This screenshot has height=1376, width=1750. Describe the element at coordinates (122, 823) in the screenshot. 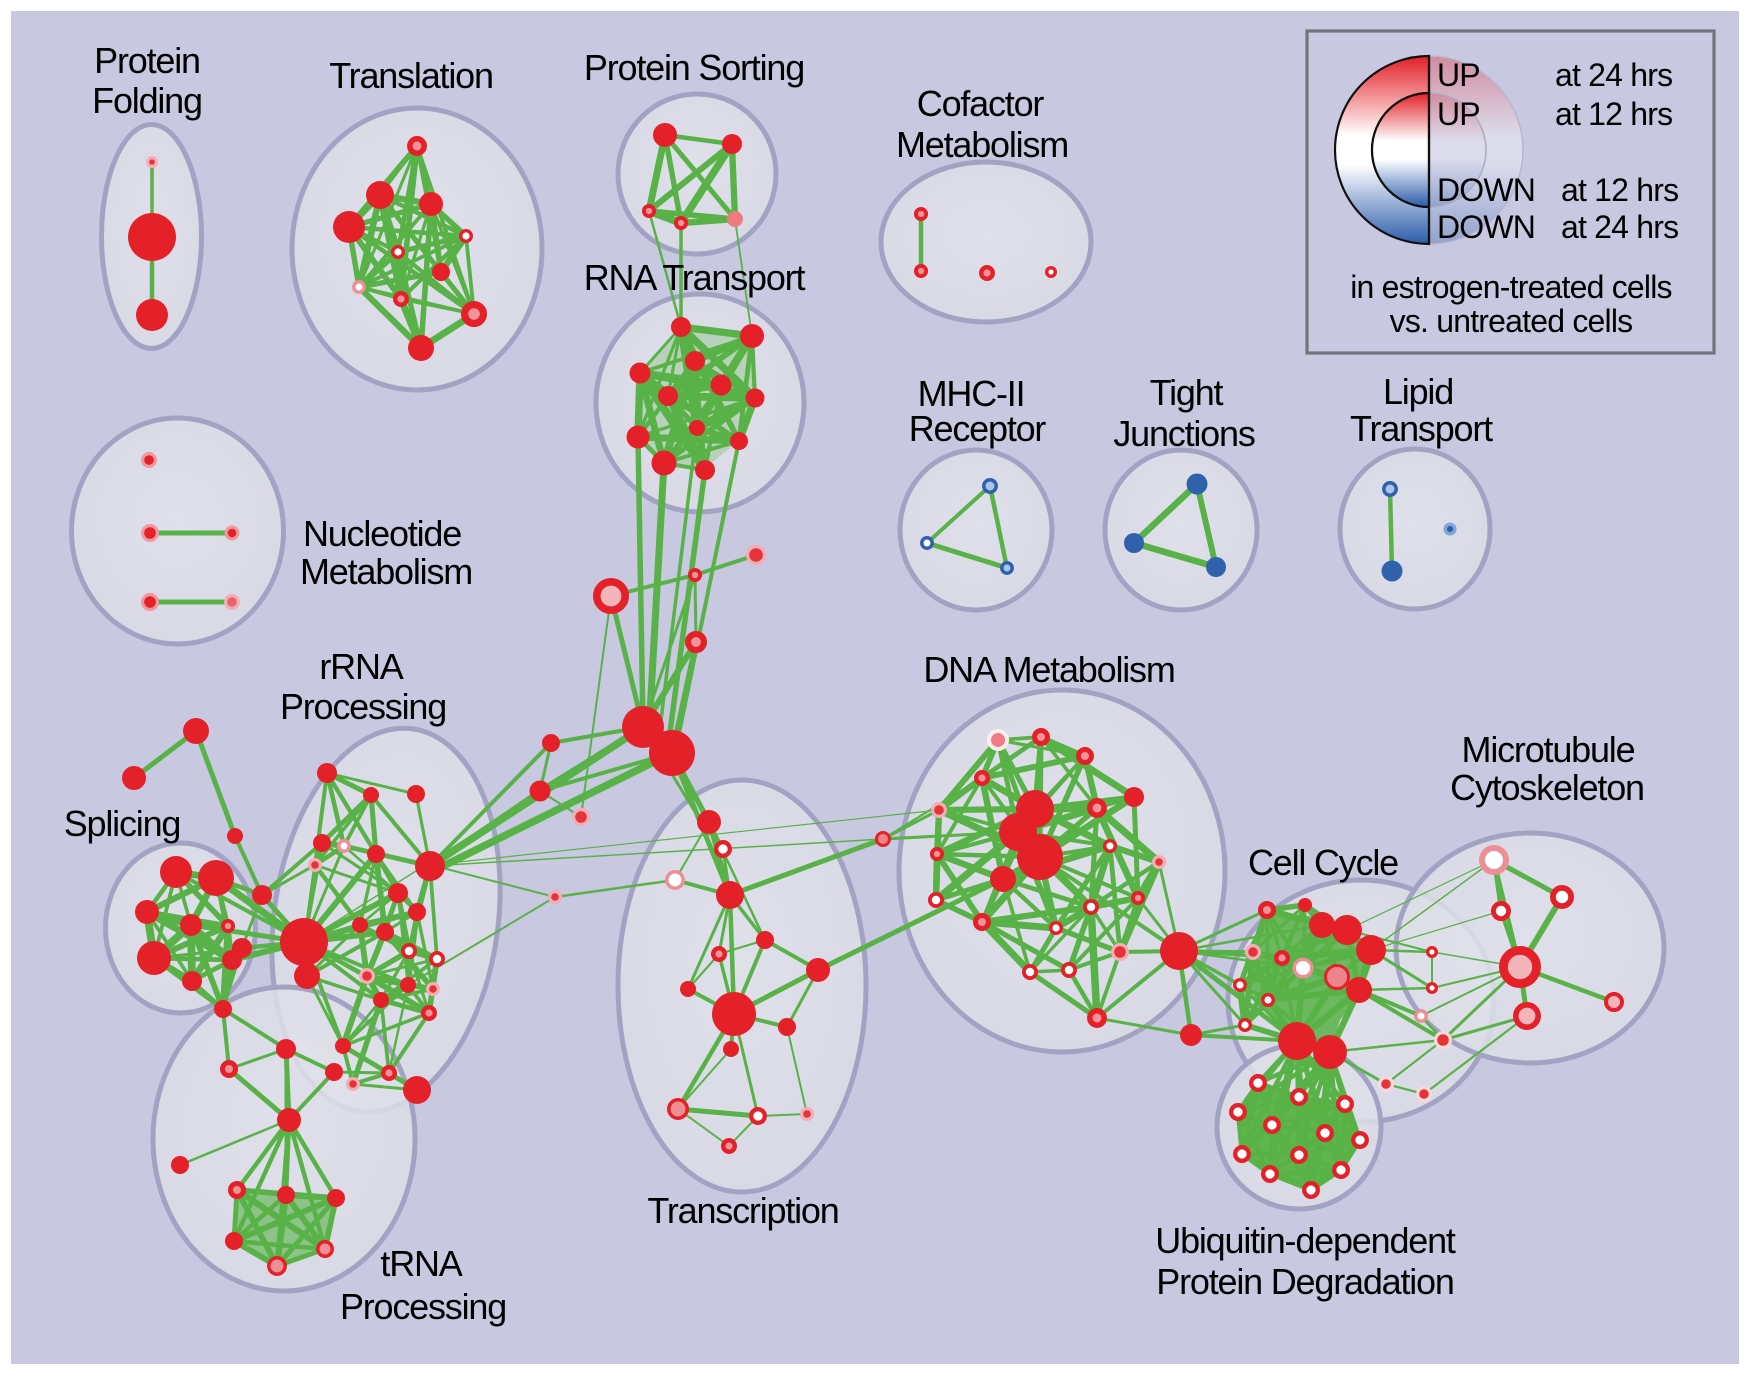

I see `svg-text: Splicing` at that location.